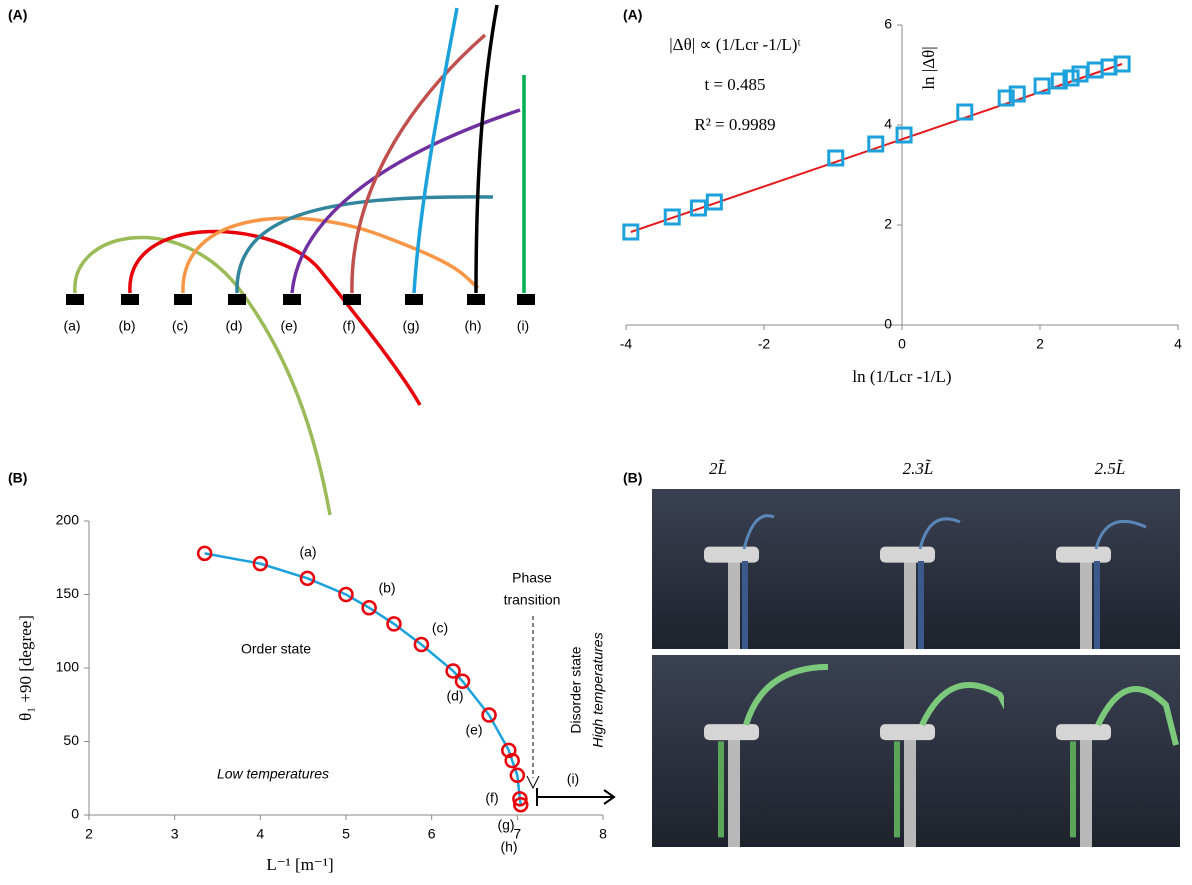  I want to click on stem-label: (f), so click(348, 326).